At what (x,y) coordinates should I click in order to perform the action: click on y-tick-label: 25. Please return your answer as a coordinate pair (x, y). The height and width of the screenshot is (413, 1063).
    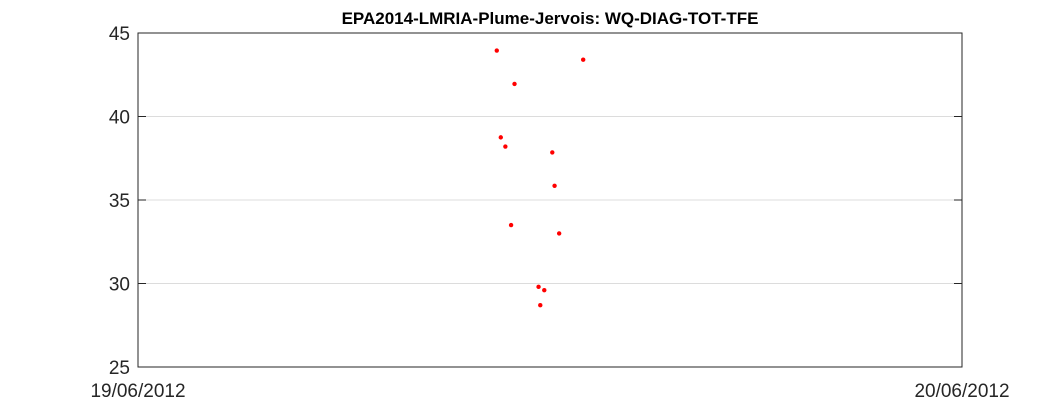
    Looking at the image, I should click on (119, 368).